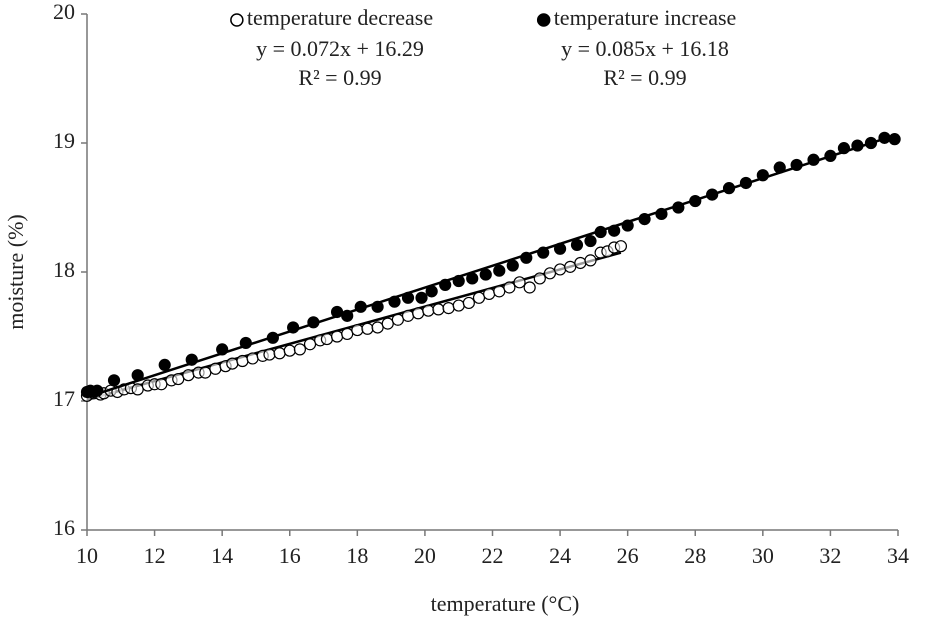 This screenshot has height=620, width=929. I want to click on x-tick-label: 22, so click(493, 555).